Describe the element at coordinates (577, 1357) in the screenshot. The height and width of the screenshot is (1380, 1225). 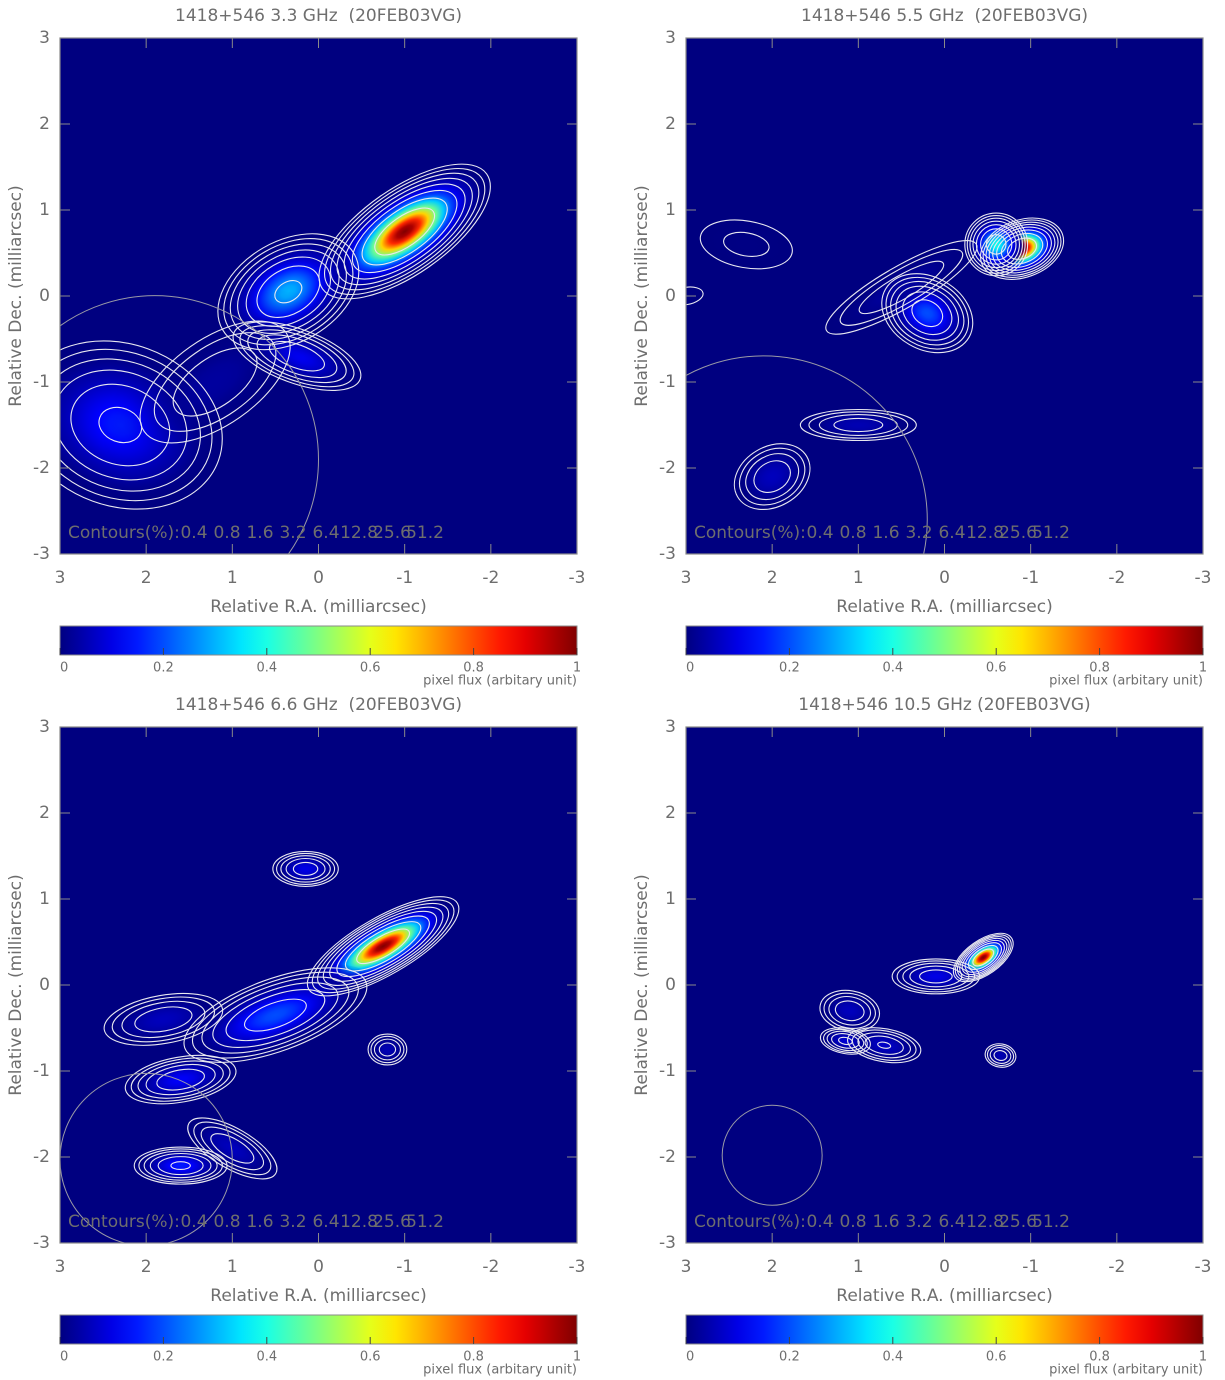
I see `colorbar-tick-label: 1` at that location.